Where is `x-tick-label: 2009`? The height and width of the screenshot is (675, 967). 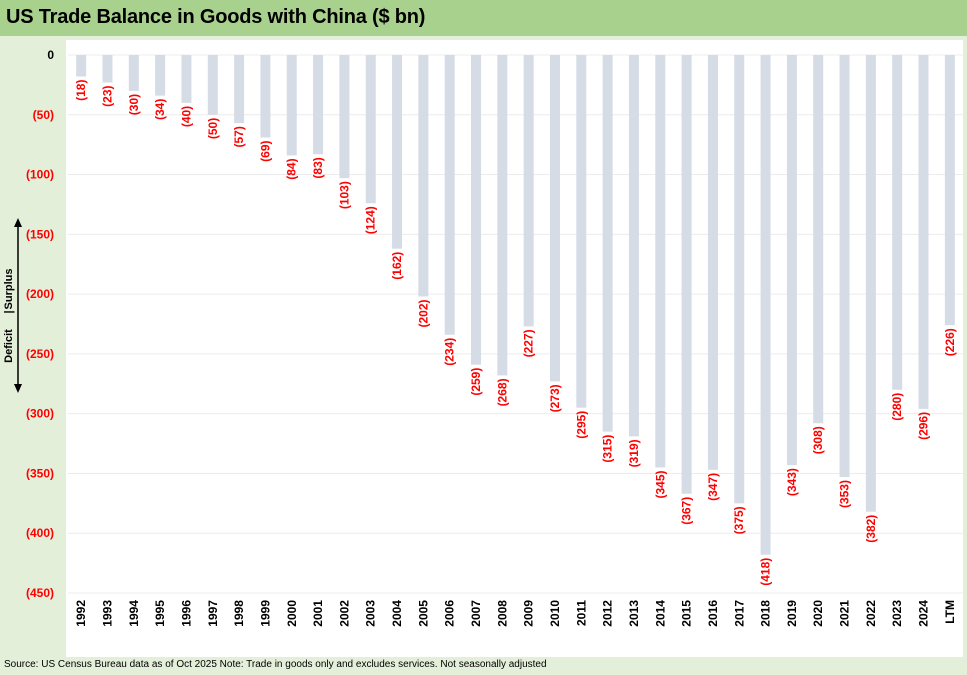
x-tick-label: 2009 is located at coordinates (529, 613).